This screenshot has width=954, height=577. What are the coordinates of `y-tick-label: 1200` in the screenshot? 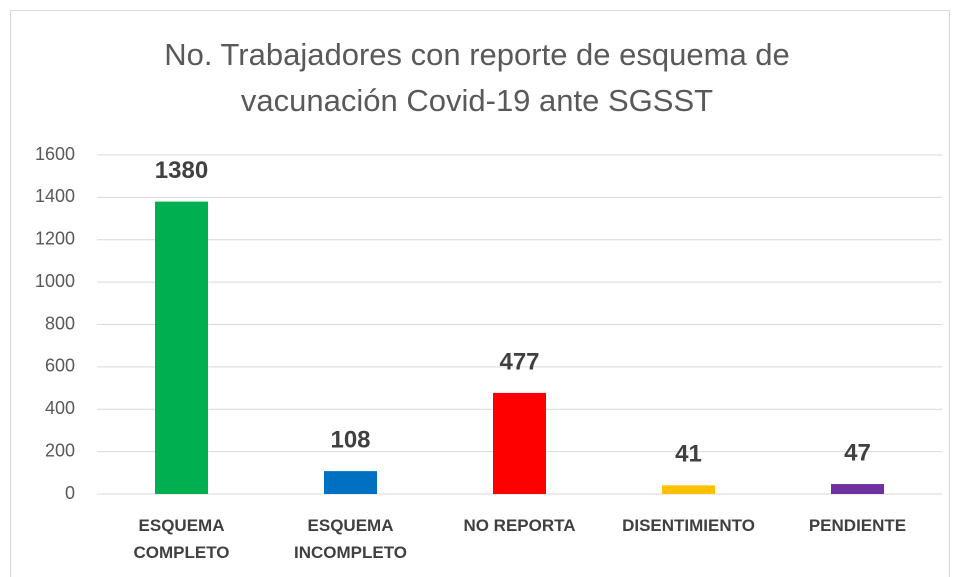 It's located at (55, 239).